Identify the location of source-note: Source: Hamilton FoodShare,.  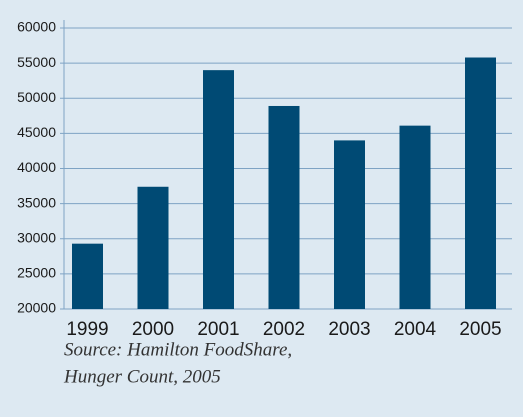
(178, 349).